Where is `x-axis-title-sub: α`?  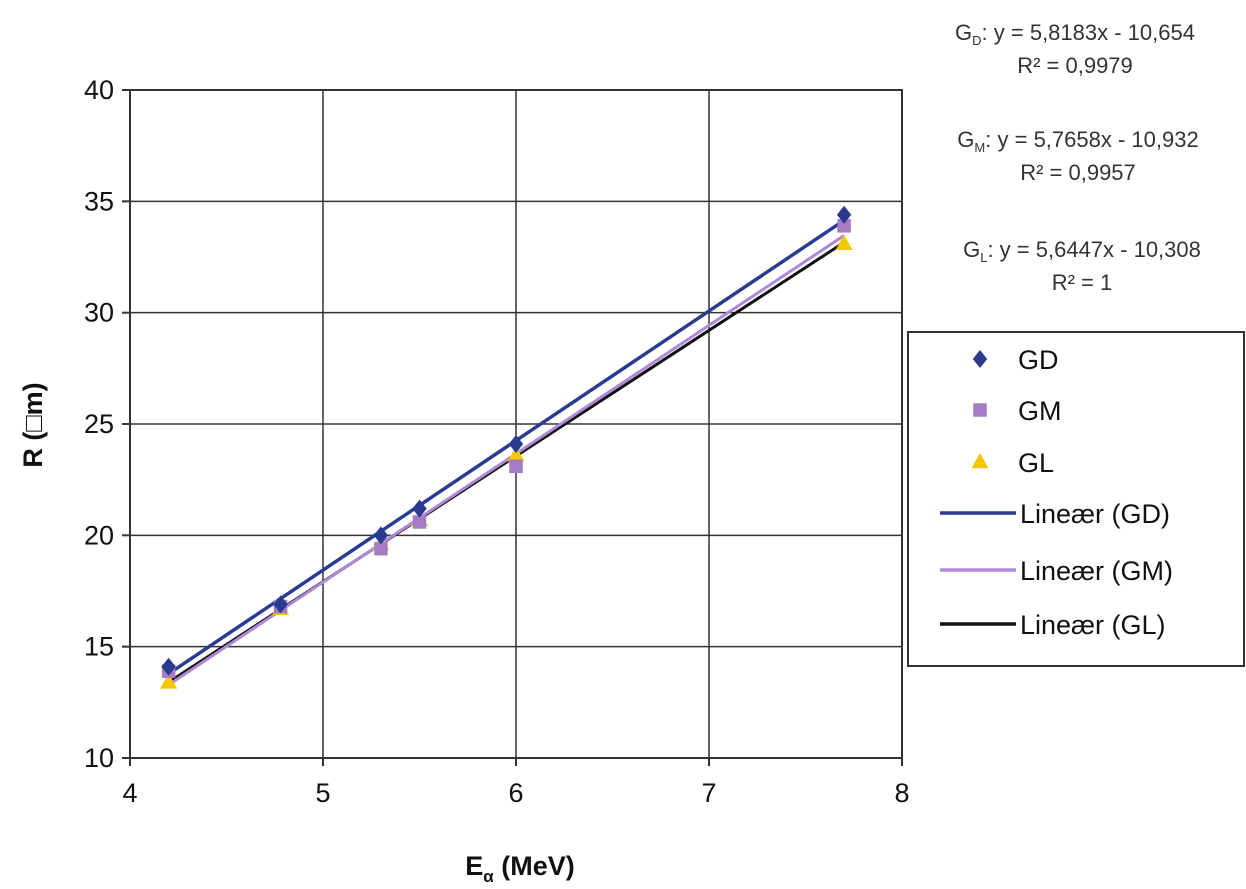
x-axis-title-sub: α is located at coordinates (488, 876).